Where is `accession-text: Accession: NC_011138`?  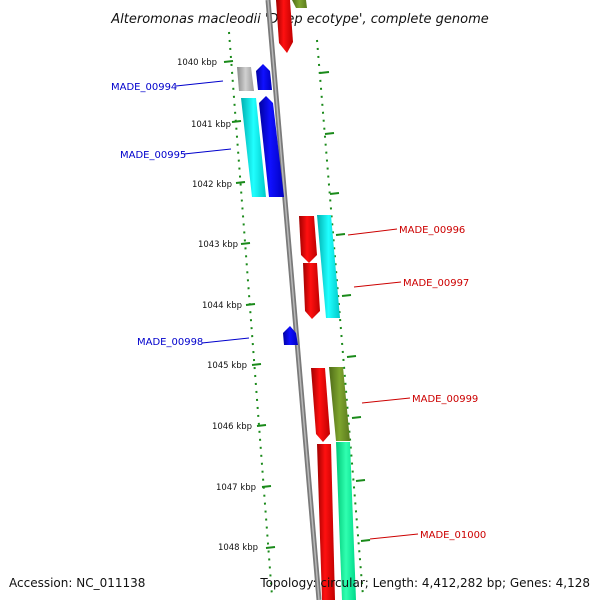
accession-text: Accession: NC_011138 is located at coordinates (77, 583).